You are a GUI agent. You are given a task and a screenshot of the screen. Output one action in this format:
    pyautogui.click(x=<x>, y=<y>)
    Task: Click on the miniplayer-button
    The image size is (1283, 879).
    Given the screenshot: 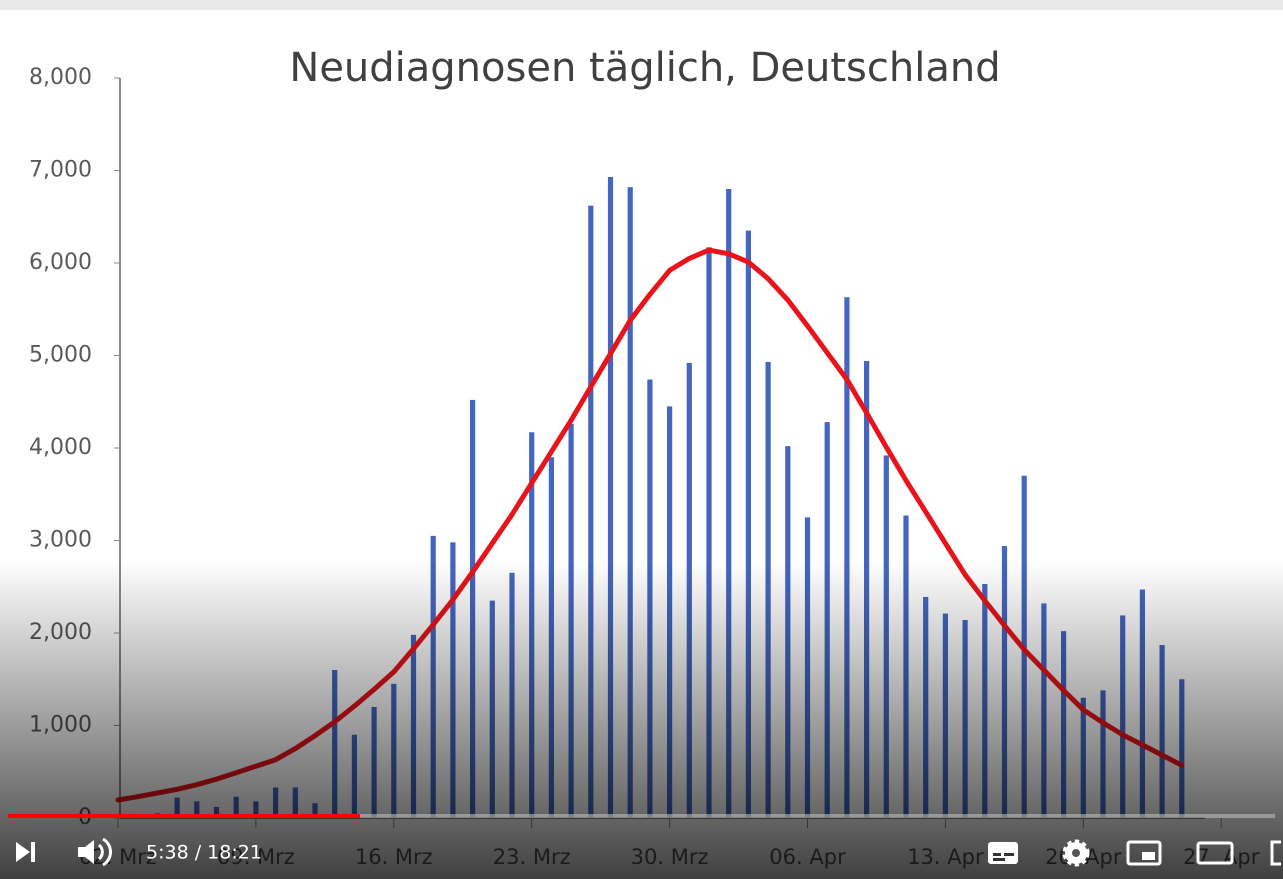 What is the action you would take?
    pyautogui.click(x=1144, y=853)
    